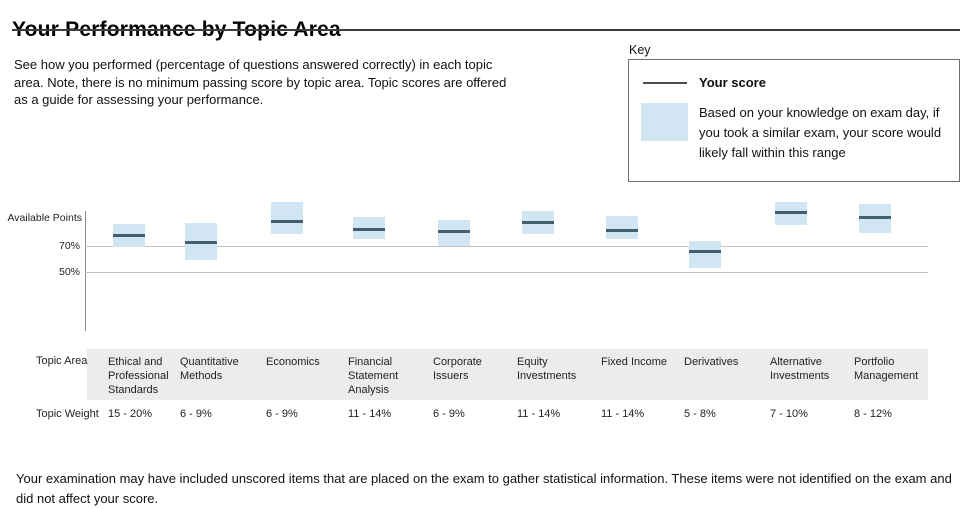 Image resolution: width=975 pixels, height=509 pixels. Describe the element at coordinates (69, 272) in the screenshot. I see `y-tick-50pct: 50%` at that location.